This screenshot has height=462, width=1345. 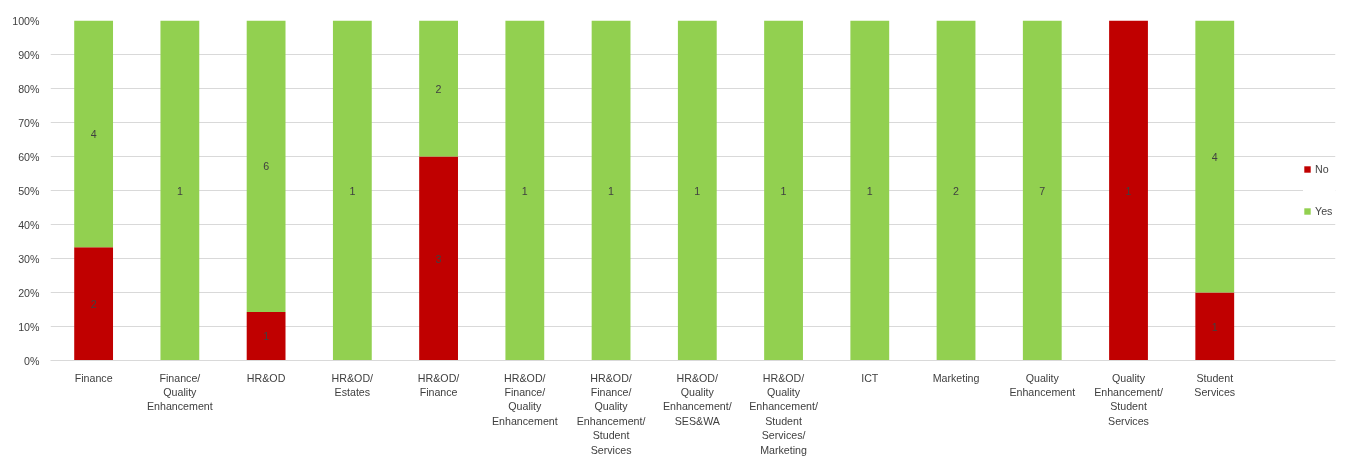 What do you see at coordinates (524, 399) in the screenshot?
I see `x-tick-label: HR&OD/Finance/Quality Enhancement` at bounding box center [524, 399].